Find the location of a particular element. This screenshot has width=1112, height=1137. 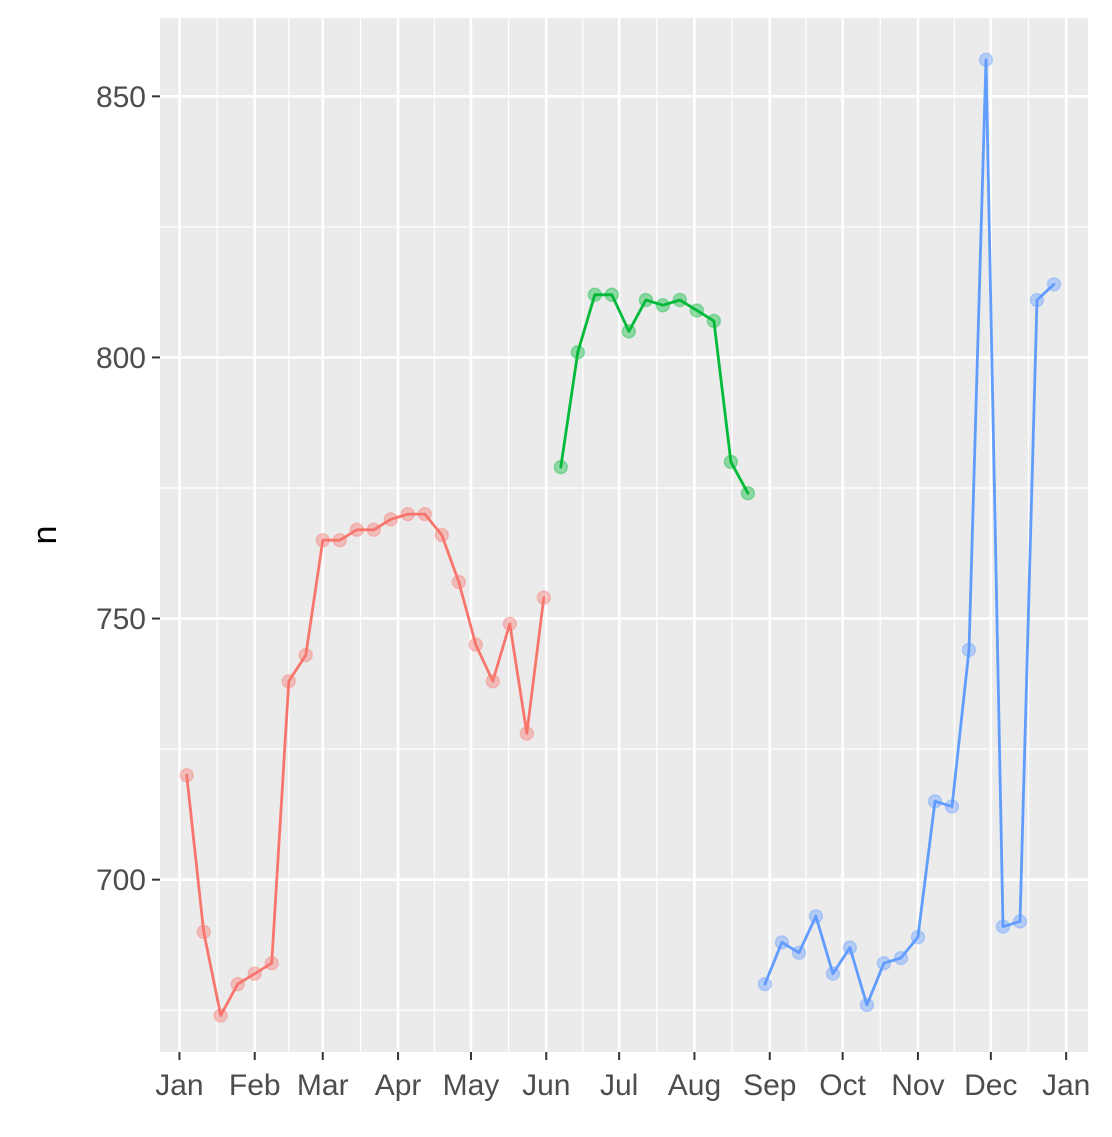

x-axis: Jan Feb Mar Apr May Jun Jul Aug Sep Oct Nov Dec Jan is located at coordinates (622, 1077).